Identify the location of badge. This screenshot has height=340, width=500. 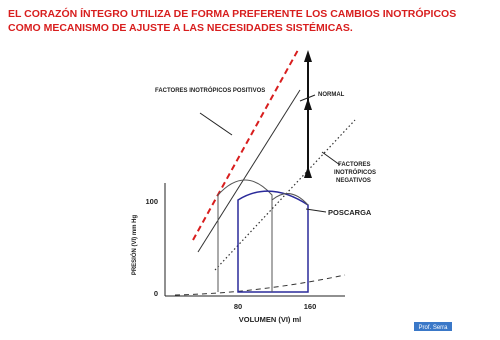
(433, 326).